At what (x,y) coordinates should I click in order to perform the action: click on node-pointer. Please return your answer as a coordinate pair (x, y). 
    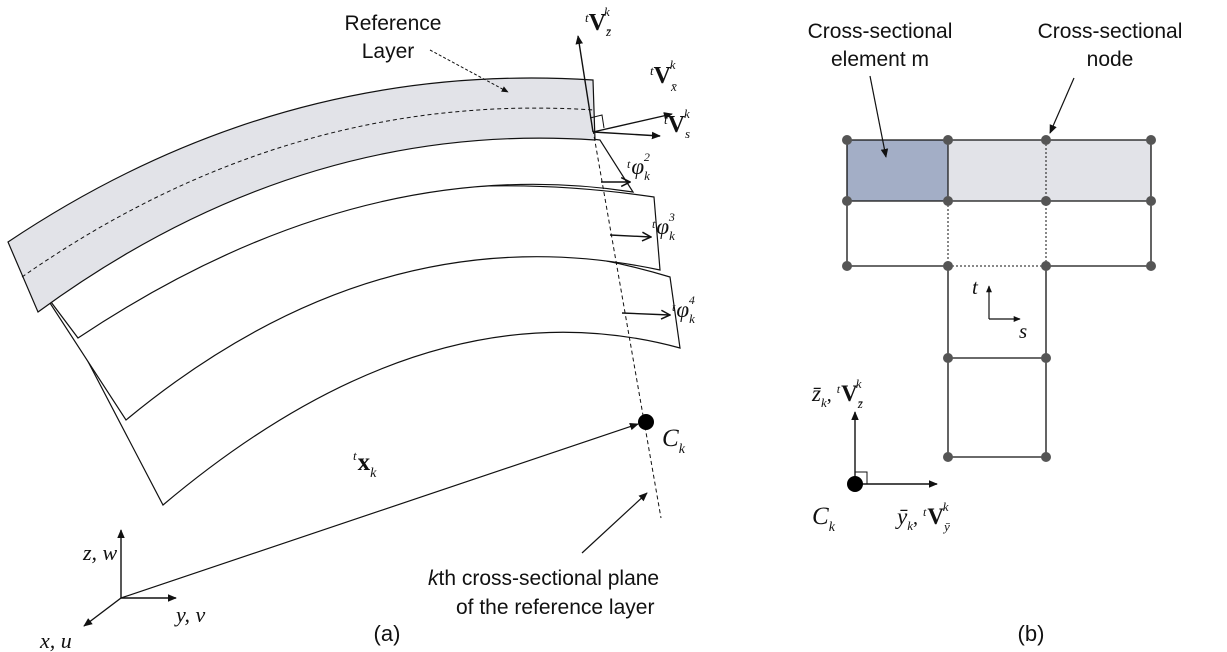
    Looking at the image, I should click on (1062, 105).